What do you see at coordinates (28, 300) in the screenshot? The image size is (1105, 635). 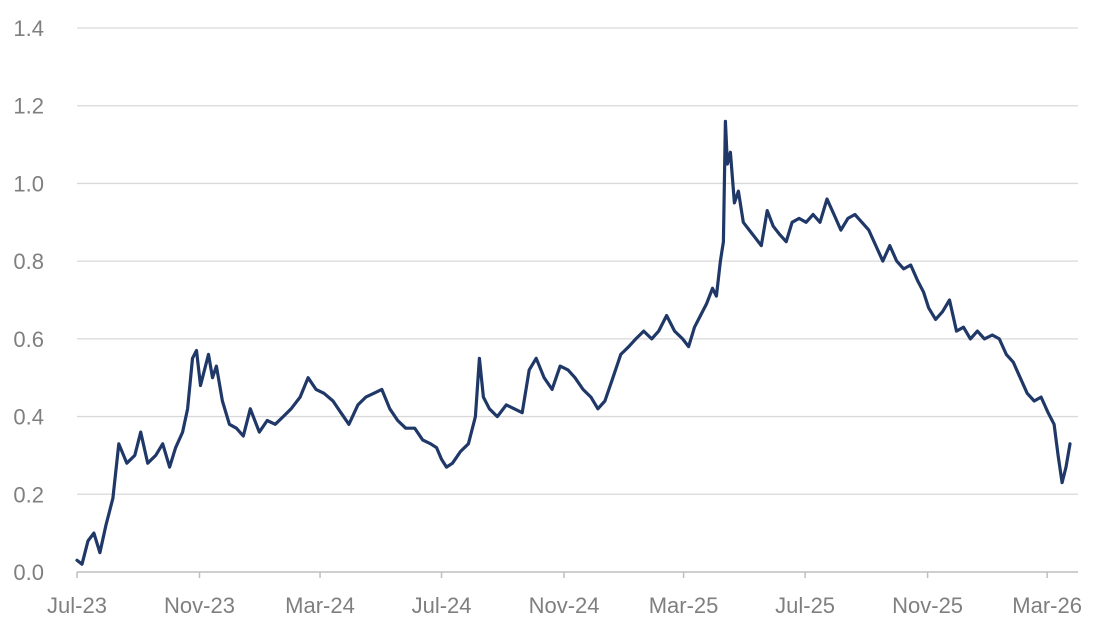 I see `y-axis-tick-labels: 0.0 0.2 0.4 0.6 0.8 1.0 1.2 1.4` at bounding box center [28, 300].